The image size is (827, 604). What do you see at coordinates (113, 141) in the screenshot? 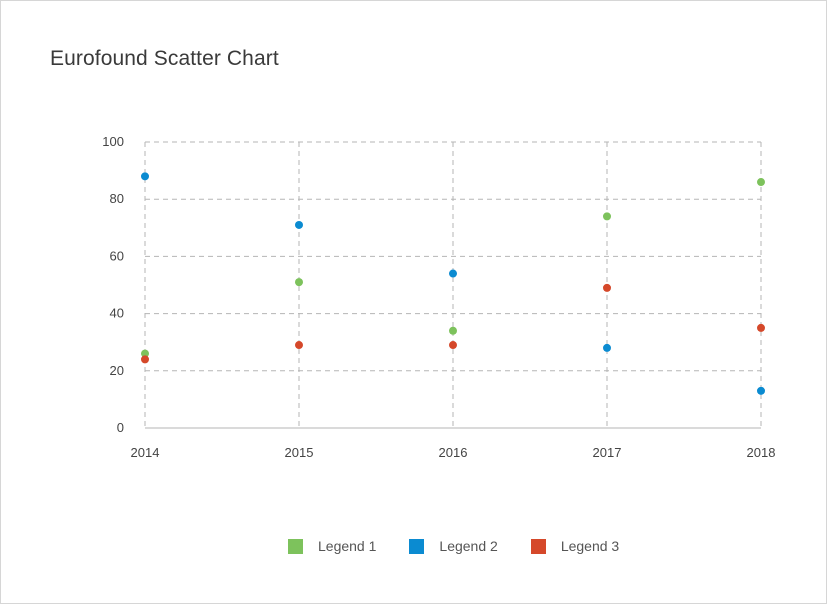
I see `y-tick-label-100: 100` at bounding box center [113, 141].